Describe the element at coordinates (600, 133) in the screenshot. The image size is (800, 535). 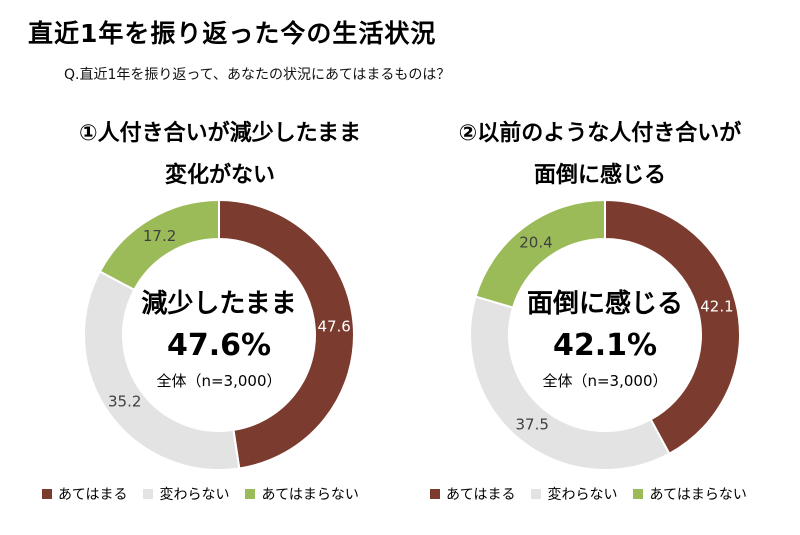
I see `chart-2-title-line-1: ②以前のような人付き合いが` at that location.